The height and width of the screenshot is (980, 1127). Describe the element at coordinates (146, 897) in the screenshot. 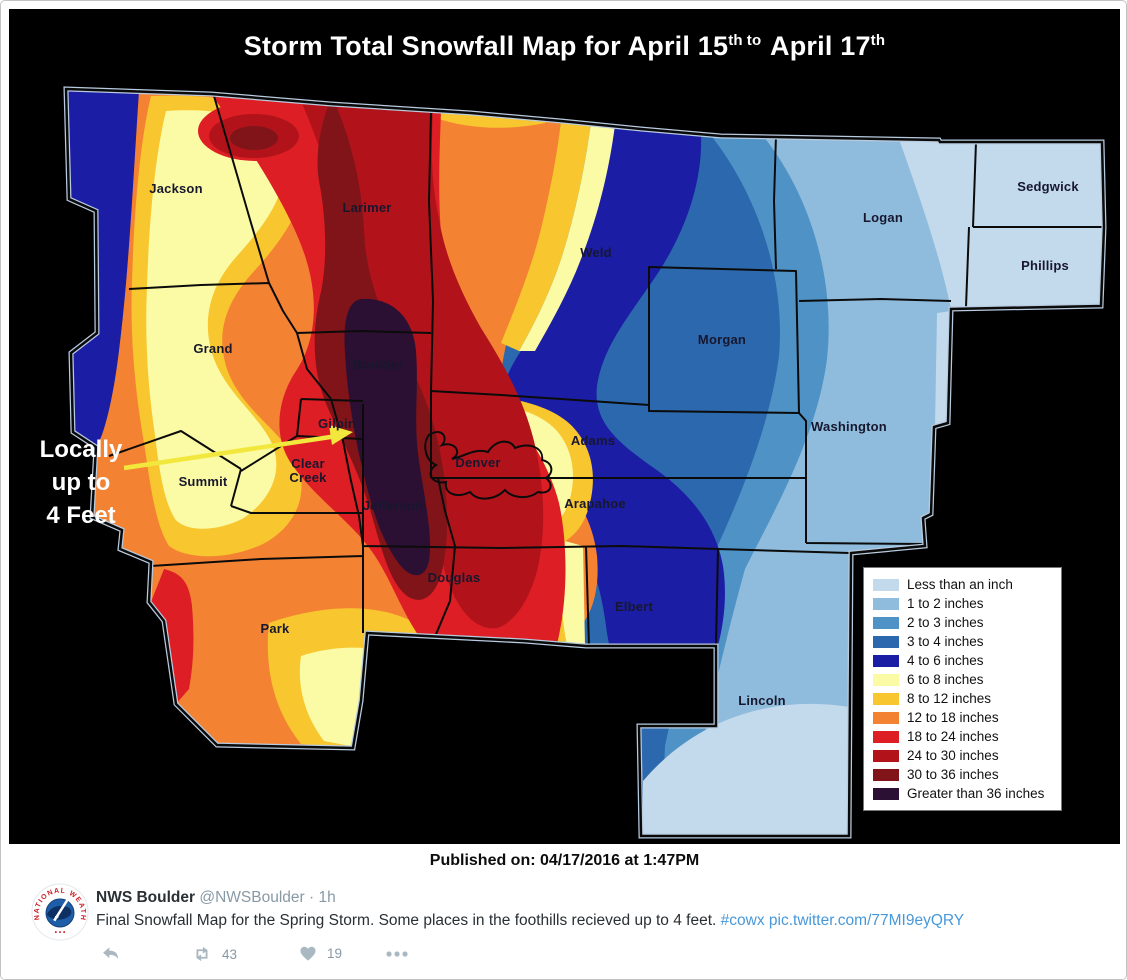

I see `tweet-author: NWS Boulder` at that location.